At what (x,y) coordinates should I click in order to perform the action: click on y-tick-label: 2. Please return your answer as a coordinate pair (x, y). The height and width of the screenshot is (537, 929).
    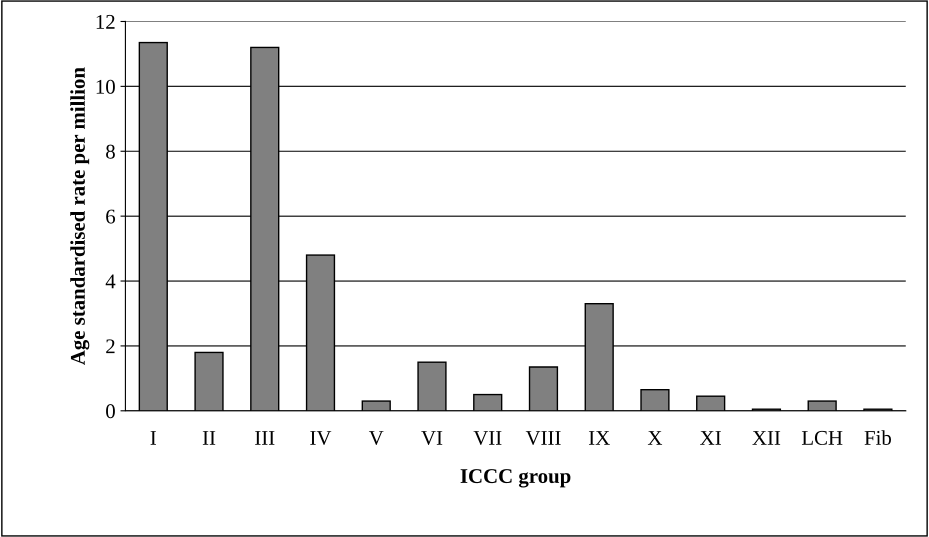
    Looking at the image, I should click on (110, 346).